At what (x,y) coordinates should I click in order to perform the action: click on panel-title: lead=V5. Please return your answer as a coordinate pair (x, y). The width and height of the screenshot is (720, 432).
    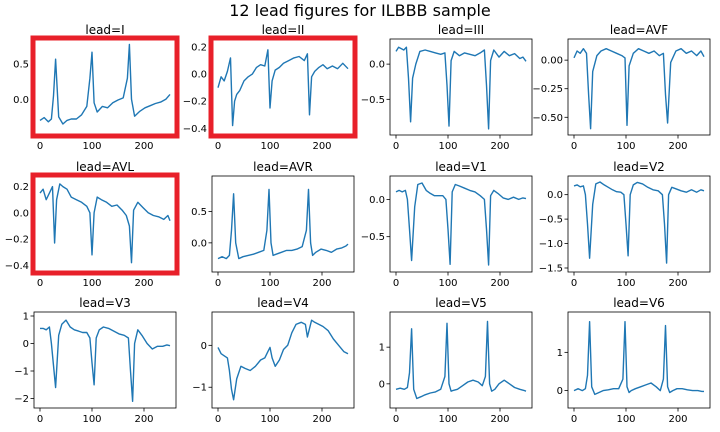
    Looking at the image, I should click on (461, 303).